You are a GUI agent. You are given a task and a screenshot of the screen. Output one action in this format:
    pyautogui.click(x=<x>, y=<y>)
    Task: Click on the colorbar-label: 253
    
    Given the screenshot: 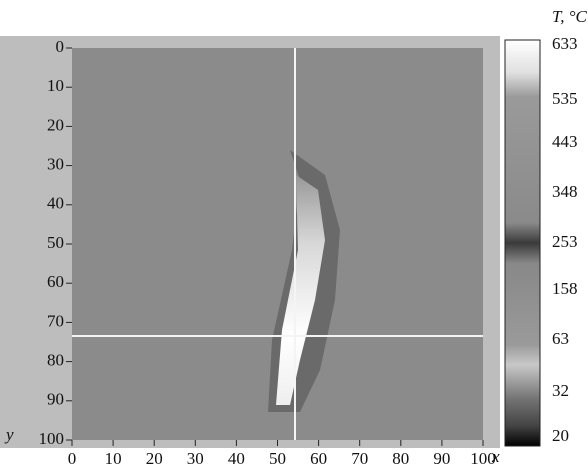 What is the action you would take?
    pyautogui.click(x=565, y=241)
    